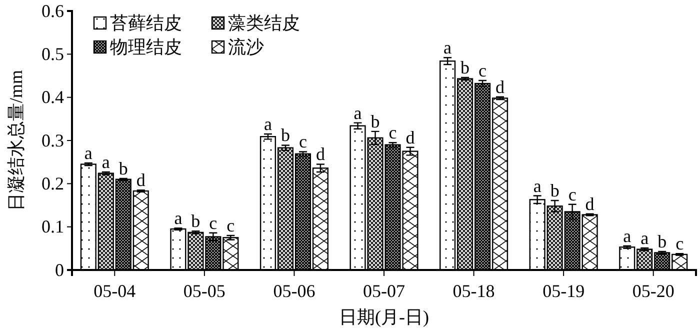 The height and width of the screenshot is (329, 700). What do you see at coordinates (294, 291) in the screenshot?
I see `x-tick-label: 05-06` at bounding box center [294, 291].